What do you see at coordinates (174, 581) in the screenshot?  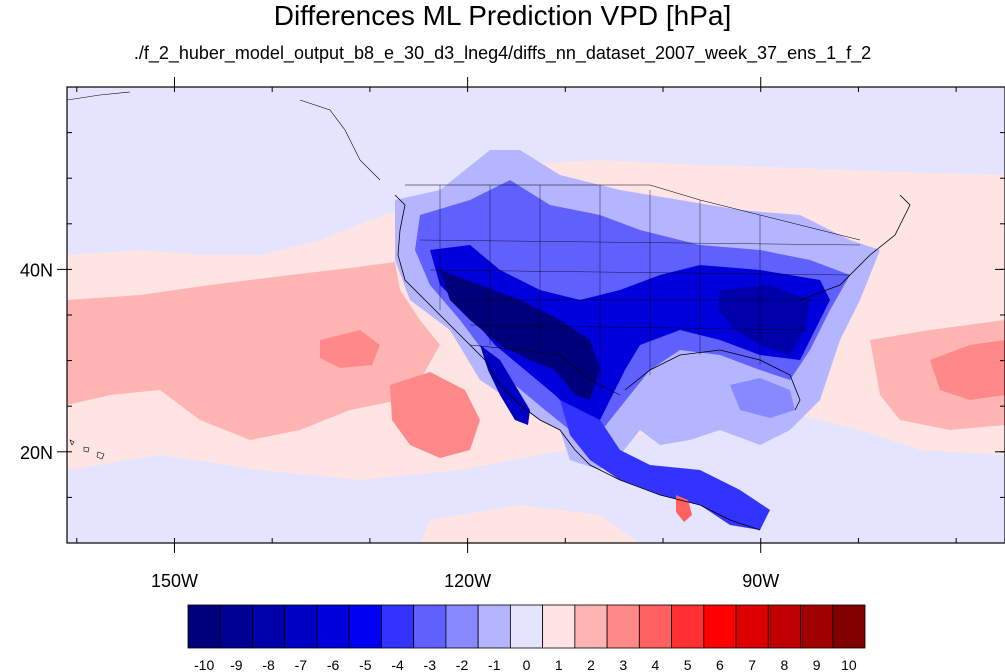 I see `x-tick-label: 150W` at bounding box center [174, 581].